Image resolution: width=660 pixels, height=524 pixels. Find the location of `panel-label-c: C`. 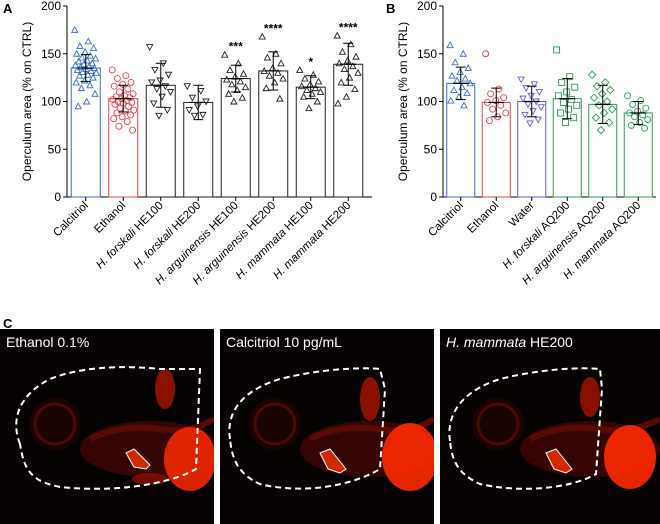

panel-label-c: C is located at coordinates (8, 322).